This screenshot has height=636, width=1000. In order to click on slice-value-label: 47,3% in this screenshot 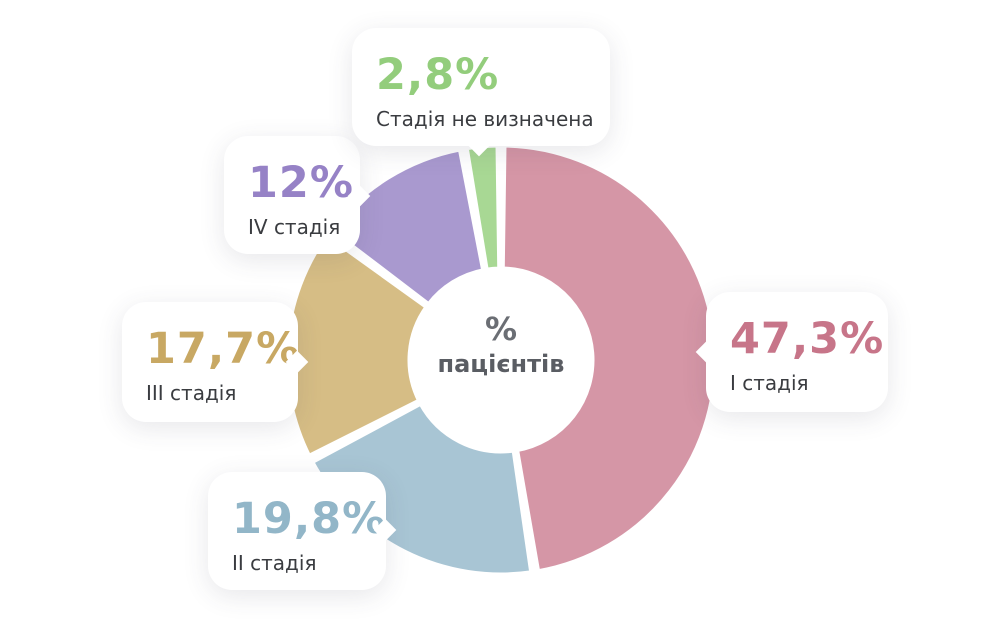, I will do `click(807, 339)`.